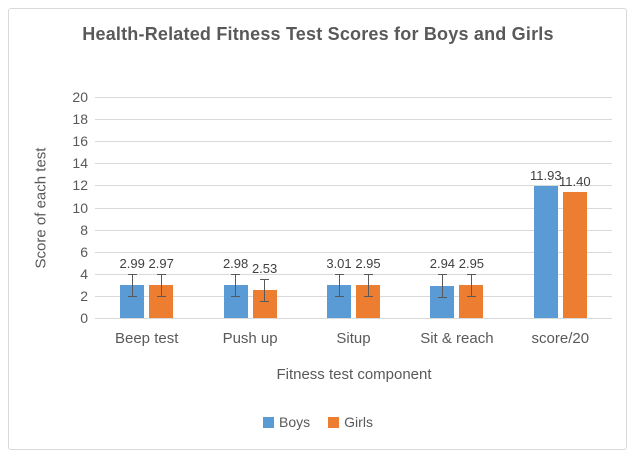 The image size is (636, 459). I want to click on data-label: 11.93, so click(546, 176).